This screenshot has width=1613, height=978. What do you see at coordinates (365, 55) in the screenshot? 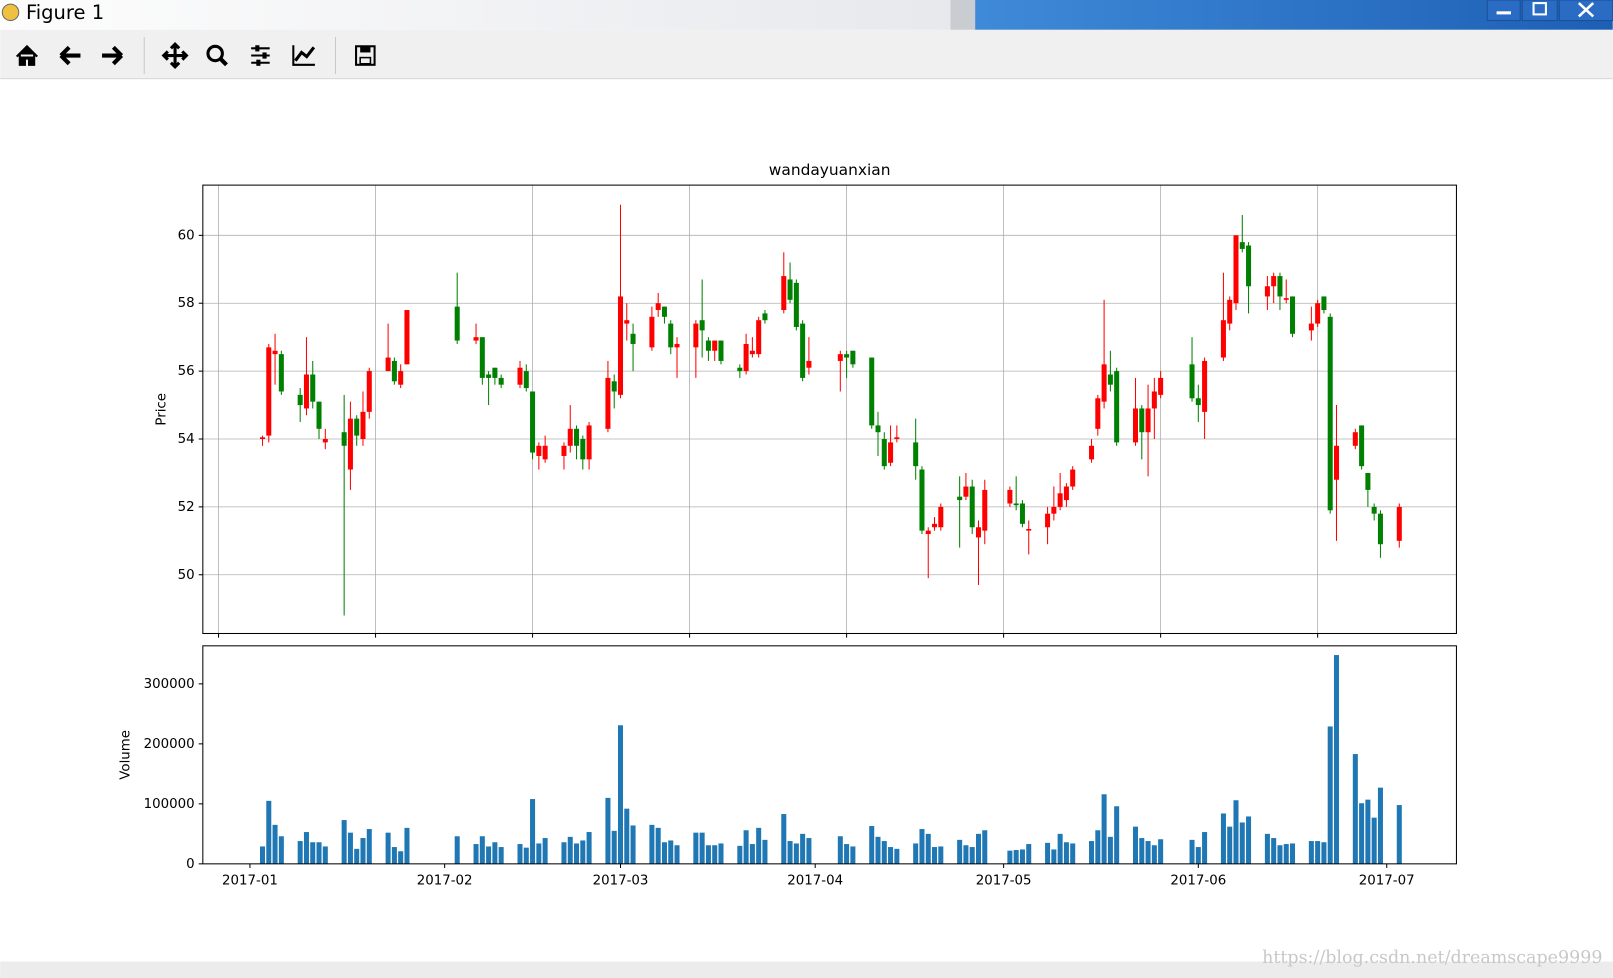
I see `save-button` at bounding box center [365, 55].